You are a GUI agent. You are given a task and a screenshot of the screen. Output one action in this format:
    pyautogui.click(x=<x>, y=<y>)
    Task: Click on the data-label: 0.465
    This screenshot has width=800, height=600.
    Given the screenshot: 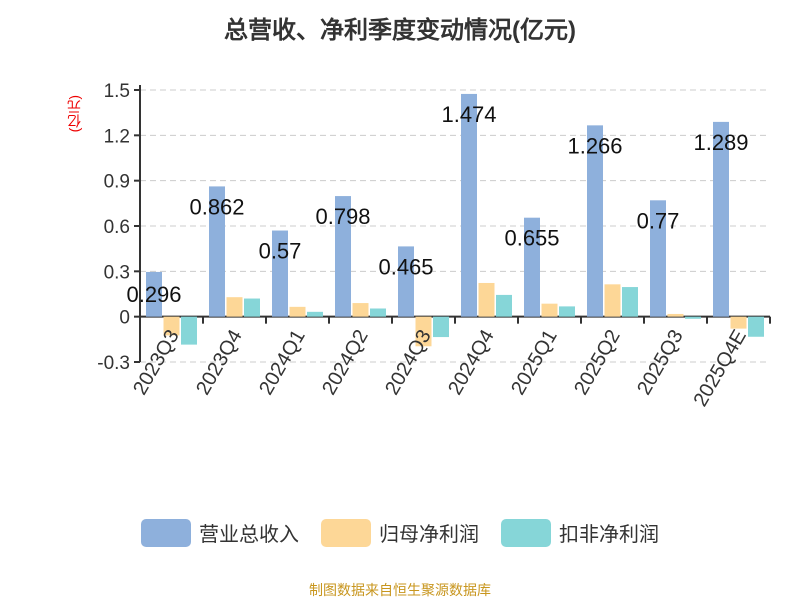 What is the action you would take?
    pyautogui.click(x=405, y=266)
    